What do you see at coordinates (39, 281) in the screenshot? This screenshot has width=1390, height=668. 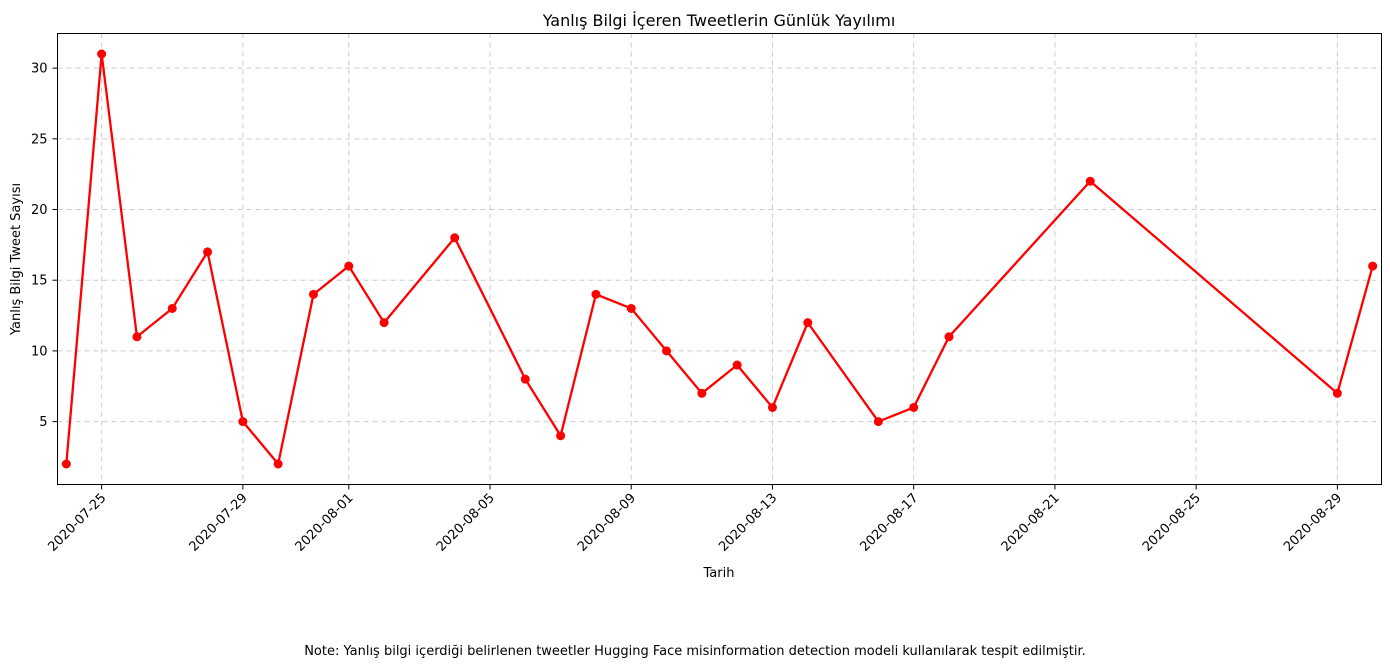 I see `y-tick-label: 15` at bounding box center [39, 281].